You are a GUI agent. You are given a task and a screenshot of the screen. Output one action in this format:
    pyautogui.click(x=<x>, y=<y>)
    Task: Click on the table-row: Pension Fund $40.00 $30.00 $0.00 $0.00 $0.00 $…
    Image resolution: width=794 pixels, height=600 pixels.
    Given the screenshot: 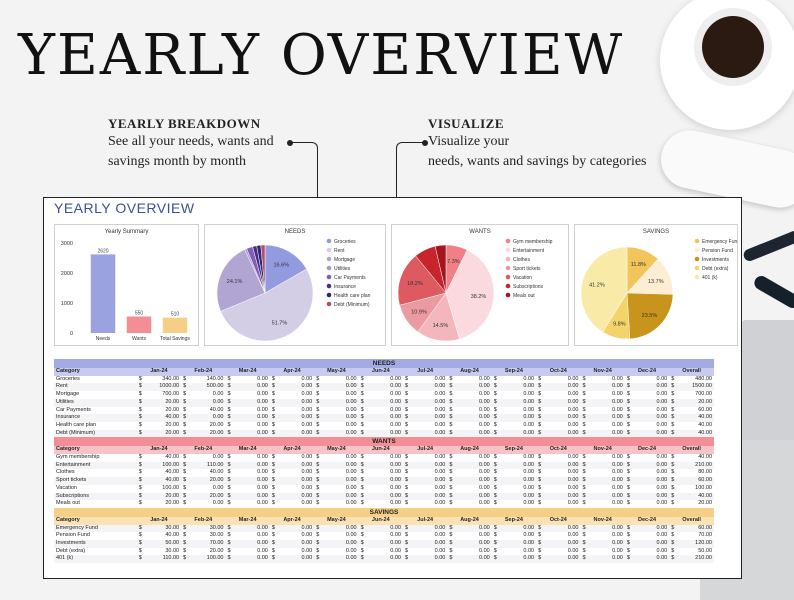 What is the action you would take?
    pyautogui.click(x=384, y=536)
    